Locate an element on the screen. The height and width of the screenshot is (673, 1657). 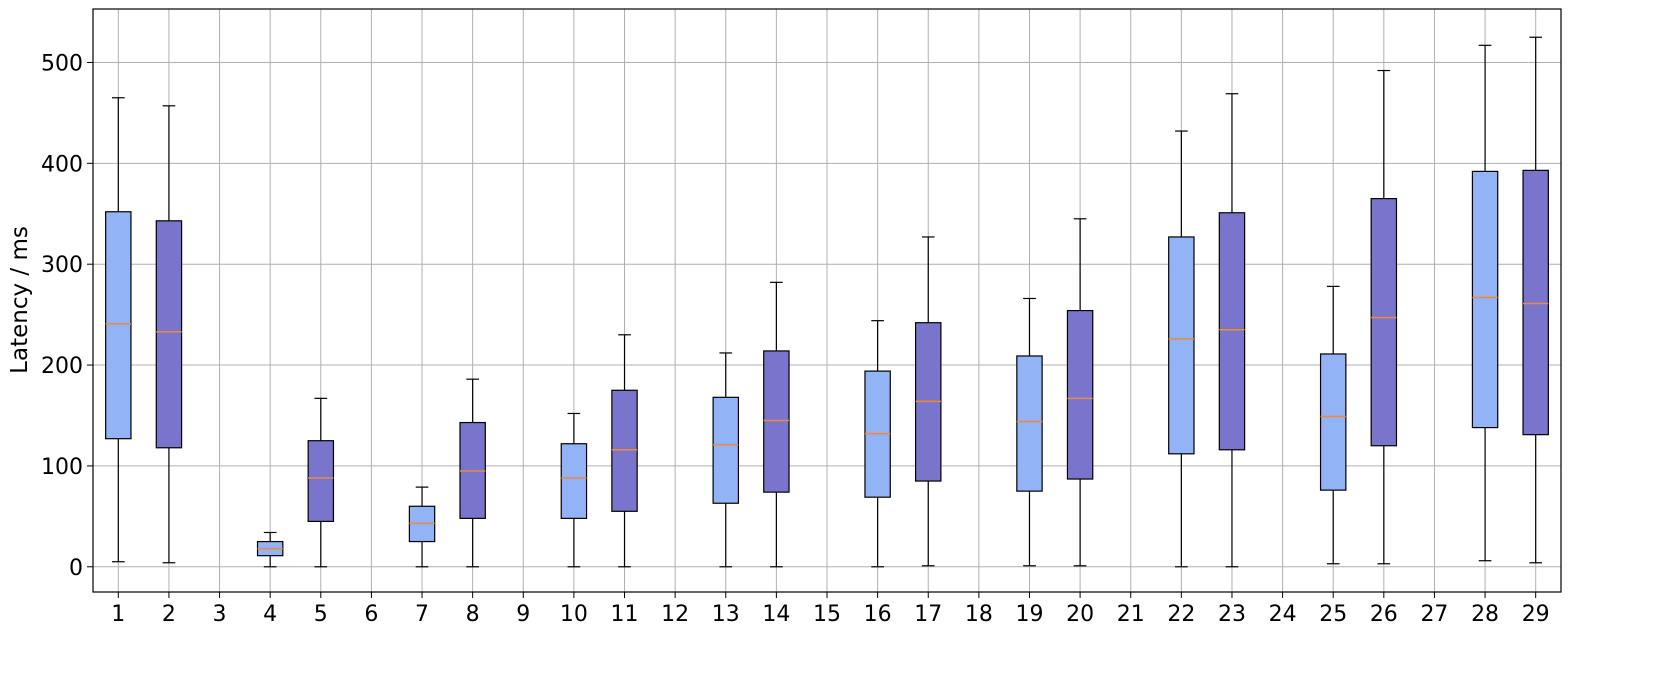
x-tick-label: 2 is located at coordinates (169, 614).